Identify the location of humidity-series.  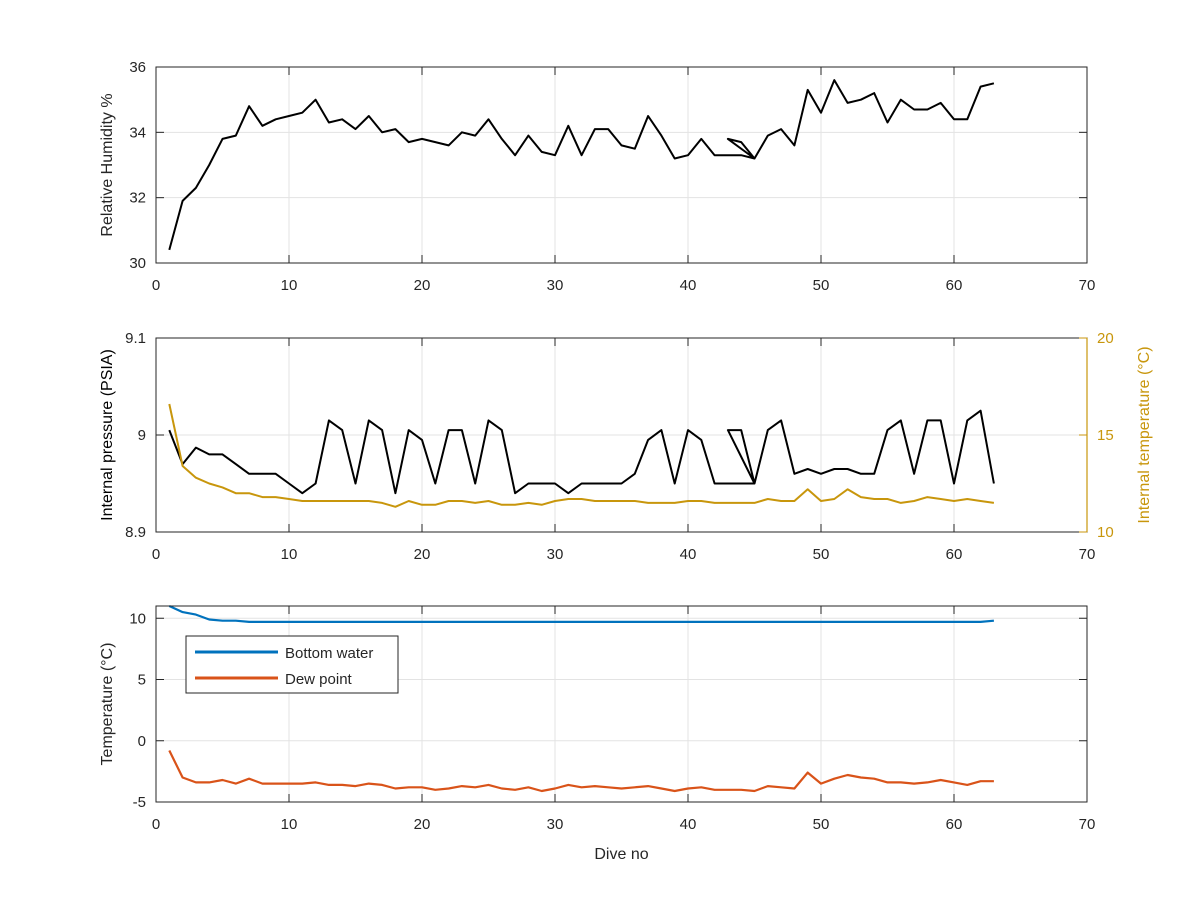
(581, 165).